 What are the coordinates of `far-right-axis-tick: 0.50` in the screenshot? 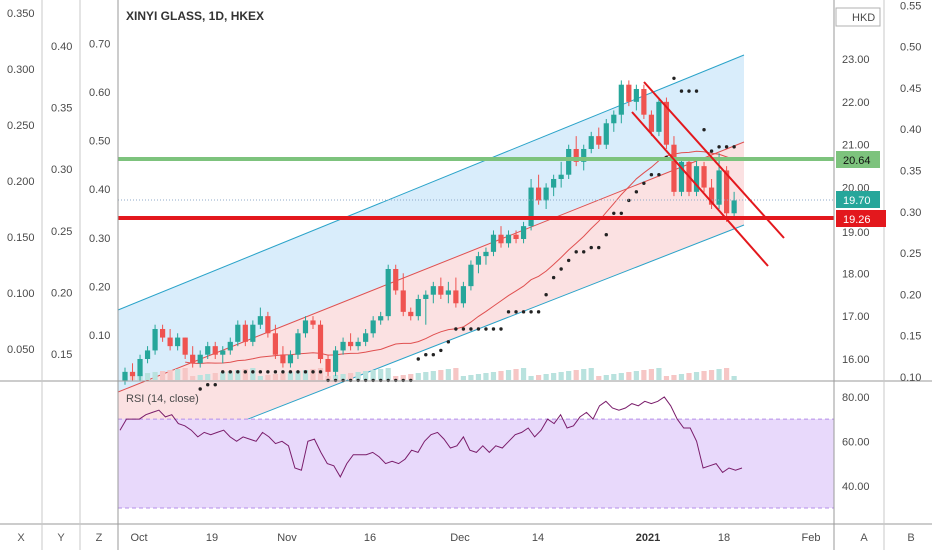 It's located at (910, 48).